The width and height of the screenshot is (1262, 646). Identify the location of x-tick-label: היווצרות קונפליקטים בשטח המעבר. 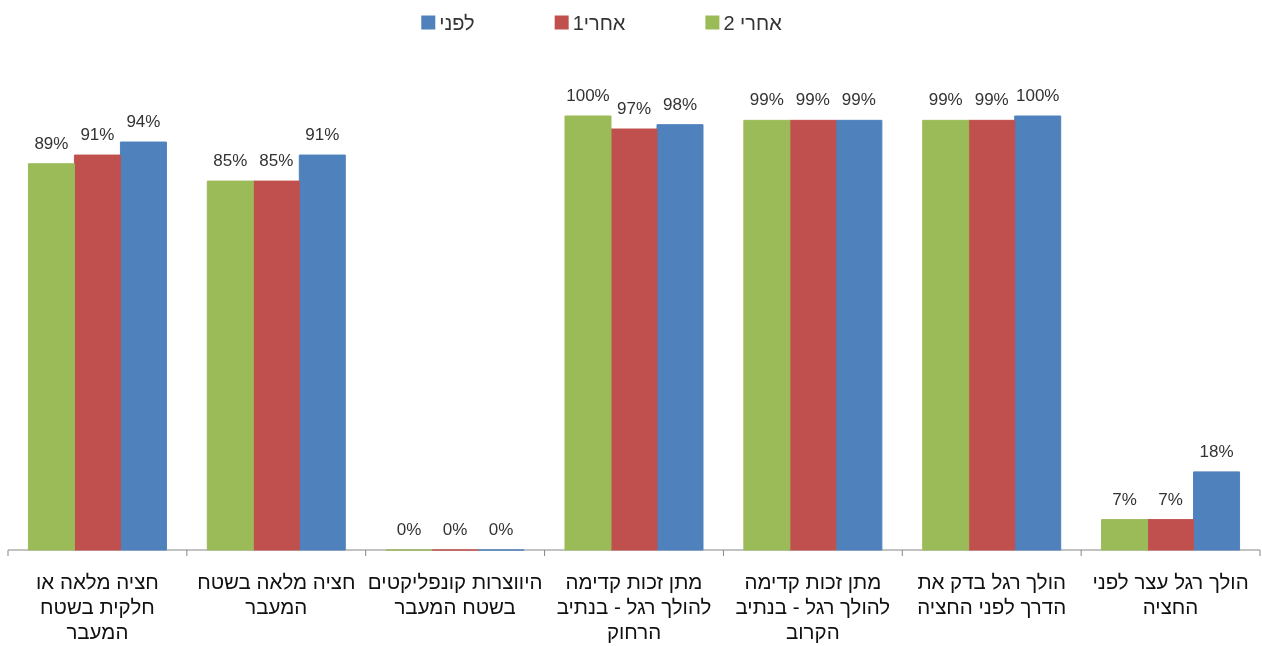
(455, 594).